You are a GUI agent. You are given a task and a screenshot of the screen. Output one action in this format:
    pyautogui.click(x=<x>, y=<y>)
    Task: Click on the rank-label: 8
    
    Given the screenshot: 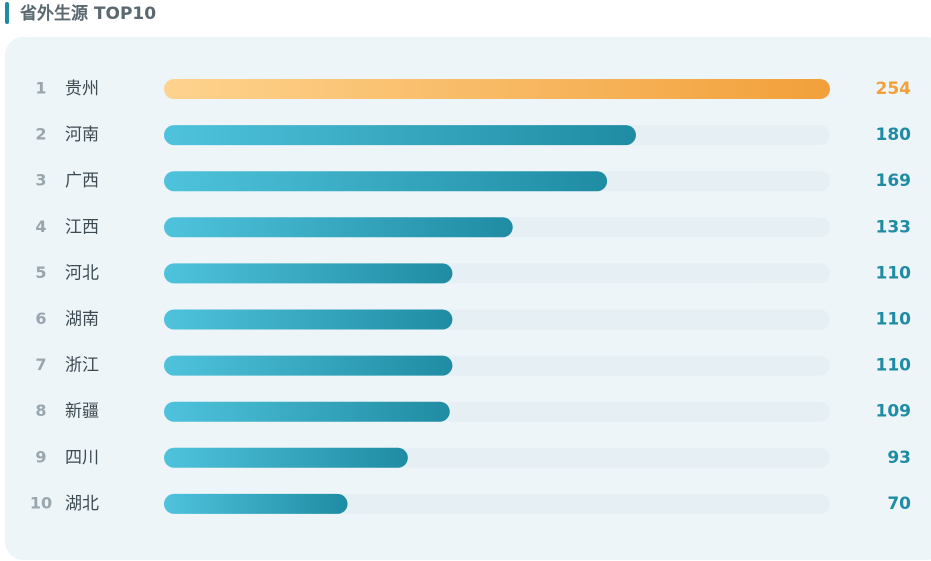 What is the action you would take?
    pyautogui.click(x=40, y=410)
    